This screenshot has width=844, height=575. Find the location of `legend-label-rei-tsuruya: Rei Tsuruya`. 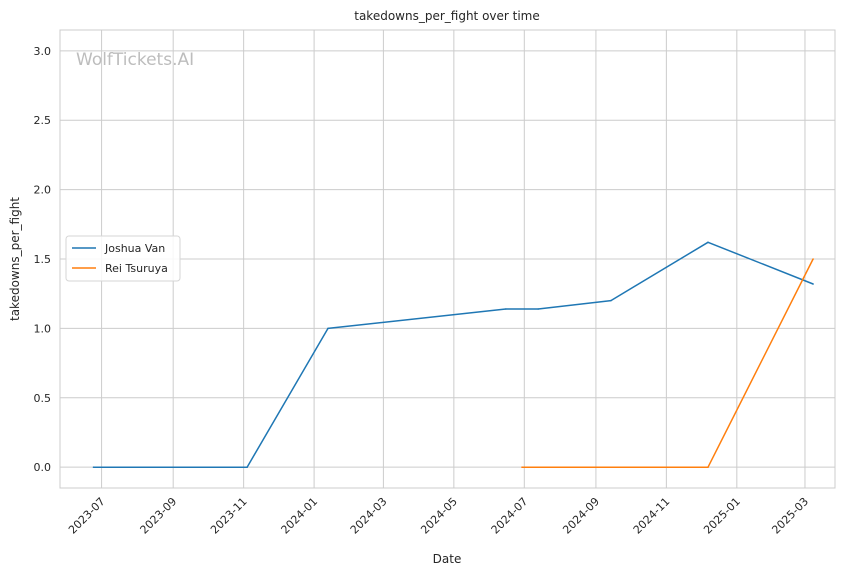

legend-label-rei-tsuruya: Rei Tsuruya is located at coordinates (136, 268).